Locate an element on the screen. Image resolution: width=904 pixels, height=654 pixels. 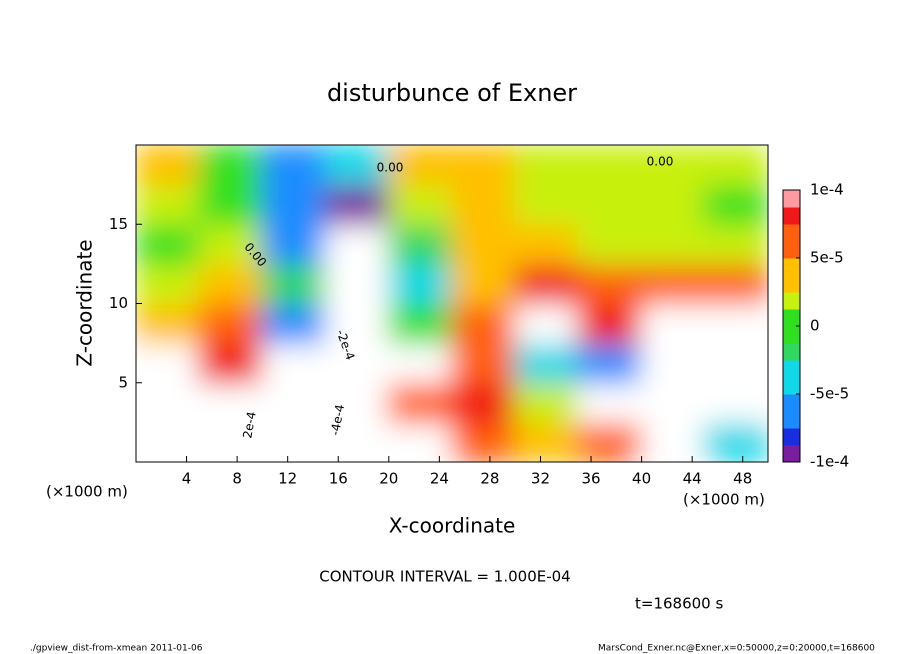
x-tick-label: 48 is located at coordinates (742, 479).